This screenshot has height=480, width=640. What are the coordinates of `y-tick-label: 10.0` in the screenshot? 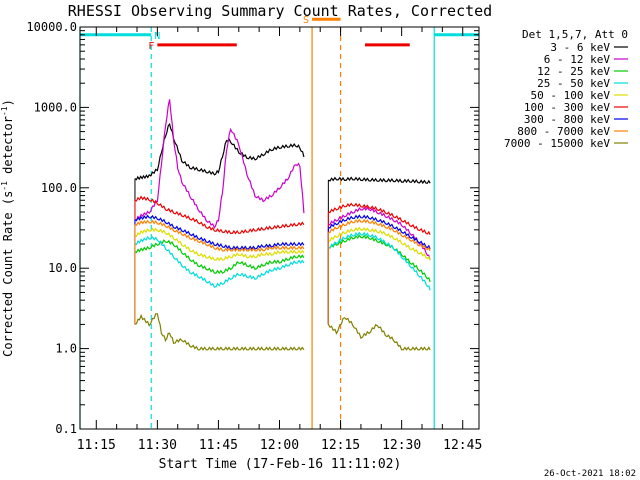 It's located at (62, 268).